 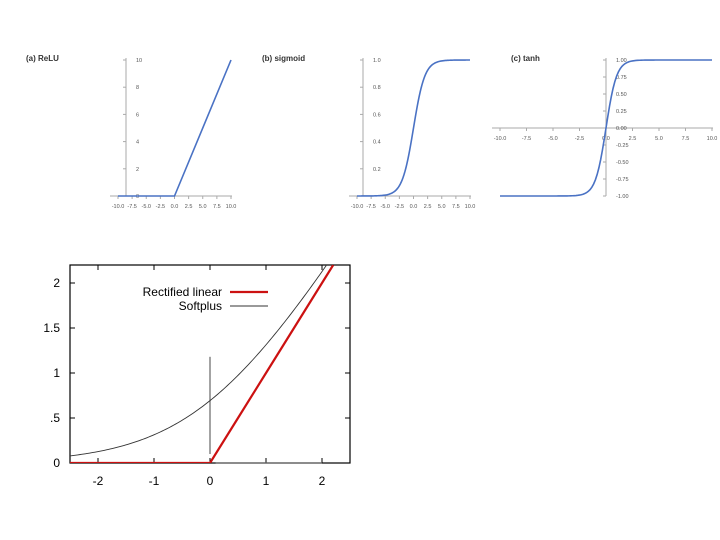 I want to click on legend-label-rectified-linear: Rectified linear, so click(x=182, y=292).